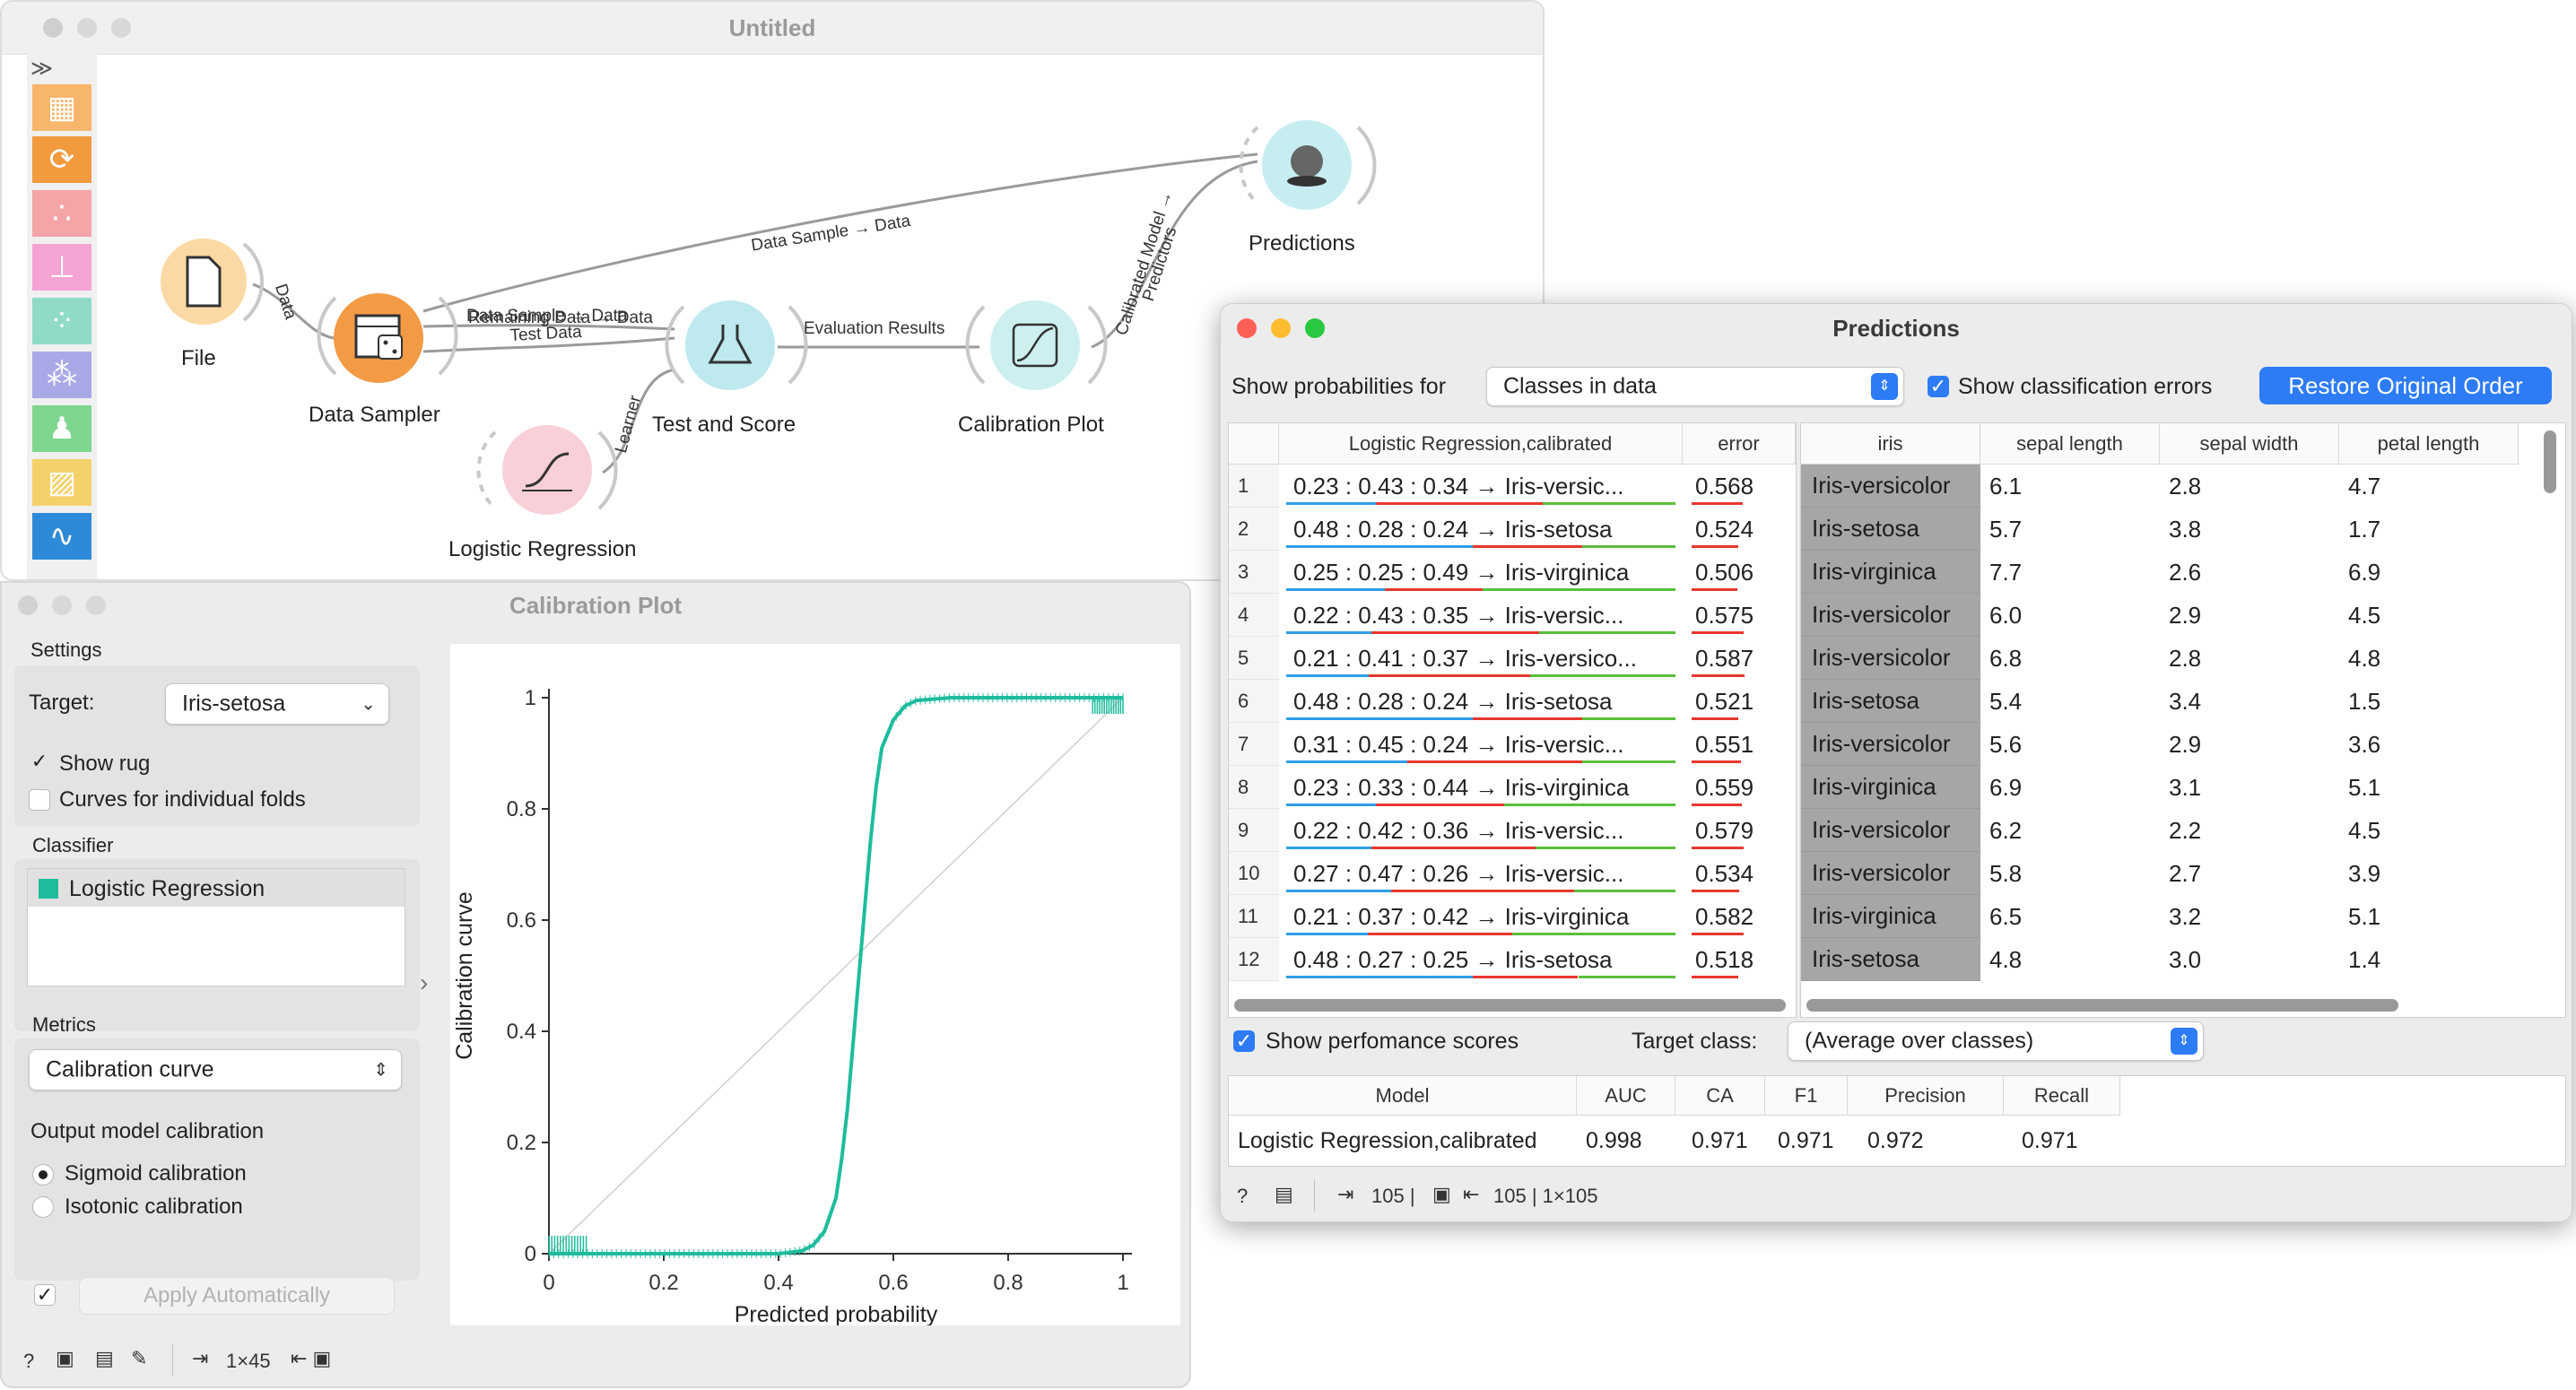  Describe the element at coordinates (1174, 254) in the screenshot. I see `link-calibration-predictions` at that location.